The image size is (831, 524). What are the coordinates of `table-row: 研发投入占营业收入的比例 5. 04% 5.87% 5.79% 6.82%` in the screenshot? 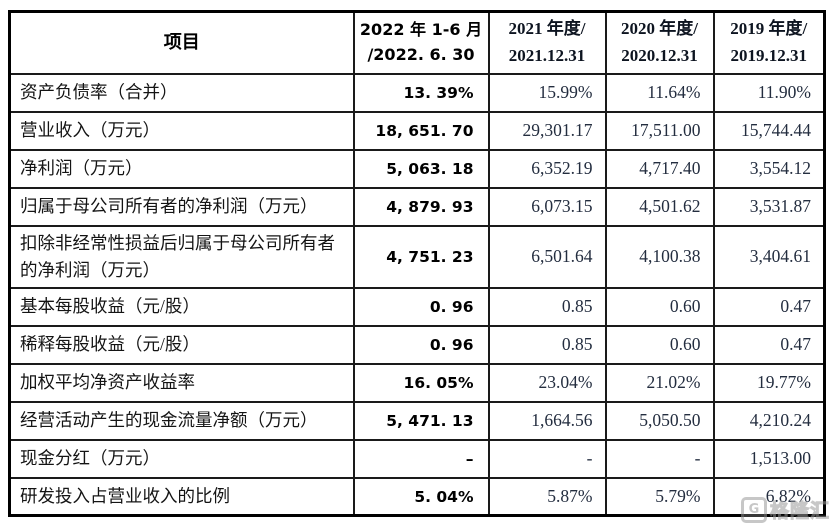 It's located at (417, 496).